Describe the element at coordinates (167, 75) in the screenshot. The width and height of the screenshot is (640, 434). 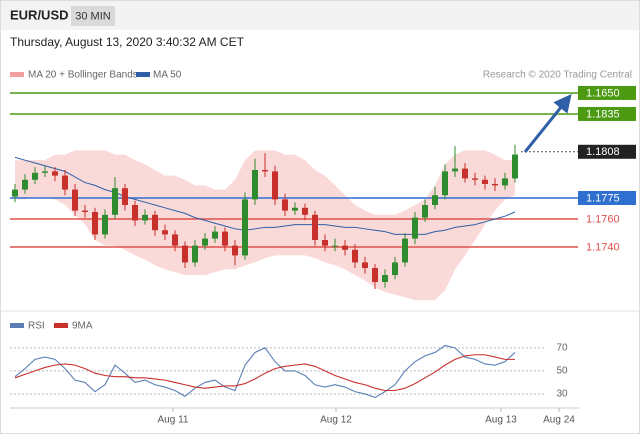
I see `legend-label: MA 50` at that location.